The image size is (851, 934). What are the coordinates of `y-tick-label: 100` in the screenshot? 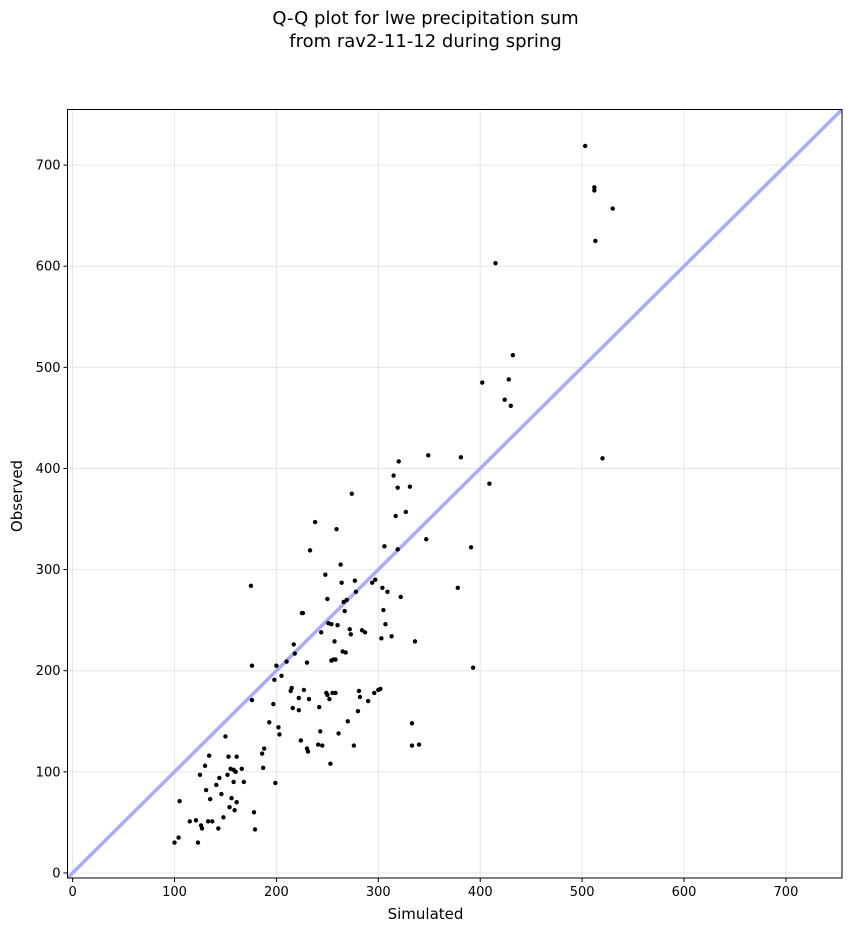 It's located at (48, 772).